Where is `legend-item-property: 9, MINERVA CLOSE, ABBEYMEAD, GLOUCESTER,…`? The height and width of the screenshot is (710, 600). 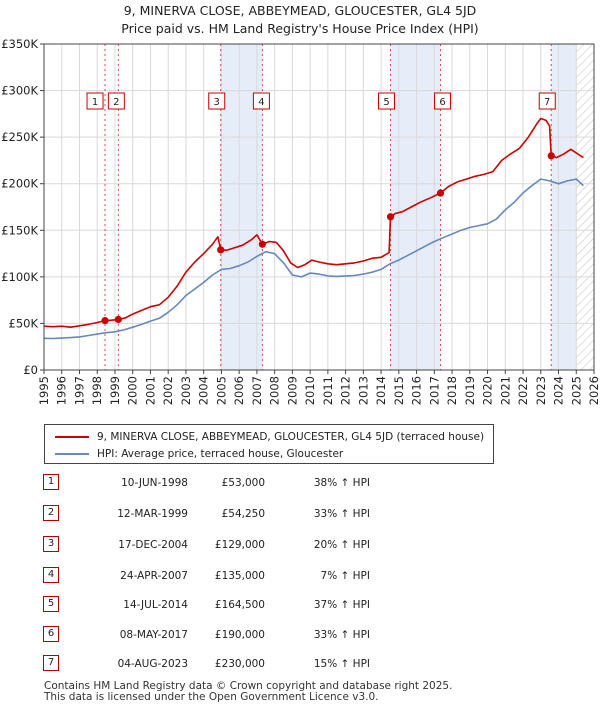
legend-item-property: 9, MINERVA CLOSE, ABBEYMEAD, GLOUCESTER,… is located at coordinates (269, 437).